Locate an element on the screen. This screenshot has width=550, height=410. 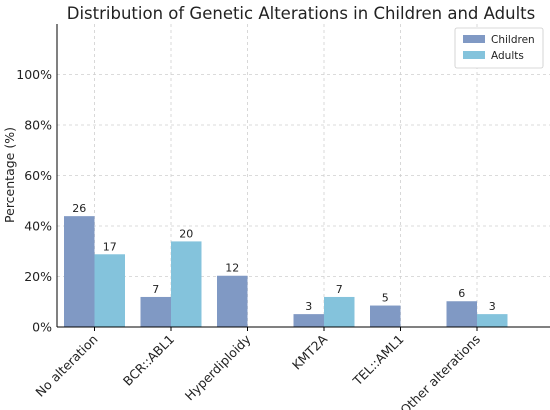
y-tick-label: 80% is located at coordinates (38, 125).